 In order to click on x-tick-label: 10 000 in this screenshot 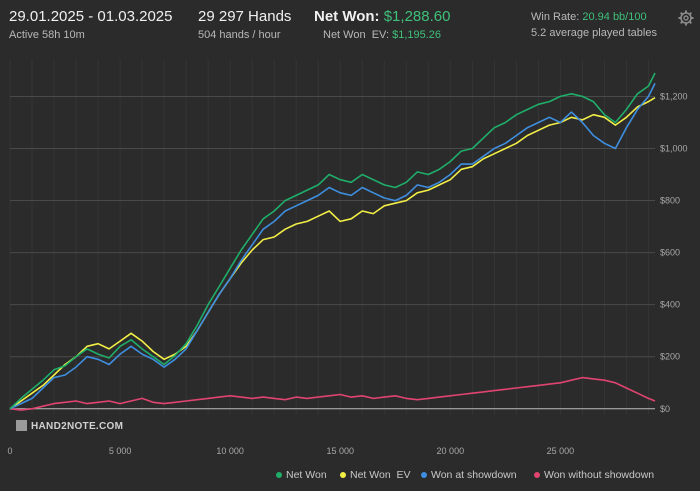, I will do `click(230, 451)`.